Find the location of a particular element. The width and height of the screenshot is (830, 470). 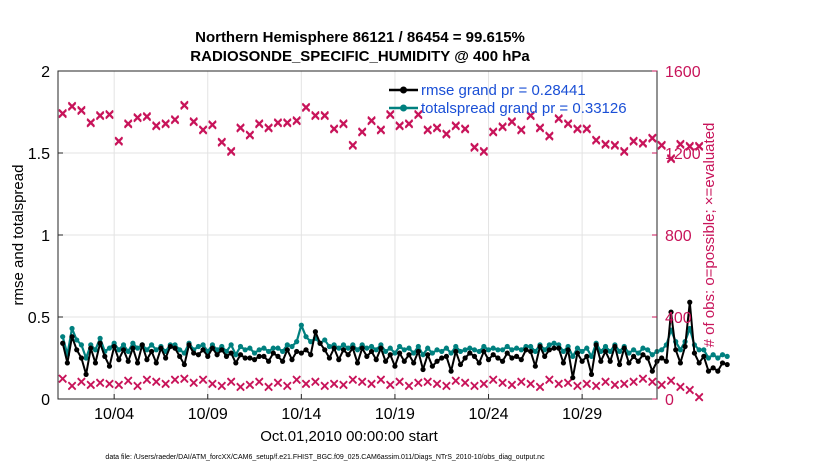

y-right-axis-label: # of obs: o=possible; ×=evaluated is located at coordinates (709, 235).